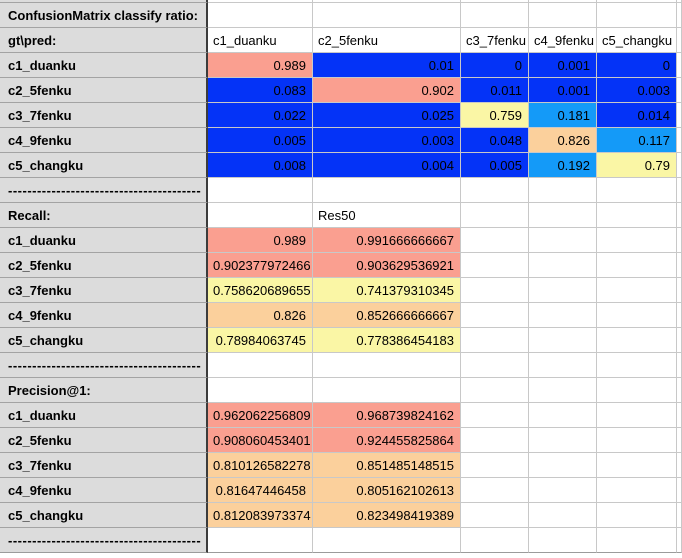 Image resolution: width=682 pixels, height=558 pixels. Describe the element at coordinates (104, 215) in the screenshot. I see `section-title-cell: Recall:` at that location.